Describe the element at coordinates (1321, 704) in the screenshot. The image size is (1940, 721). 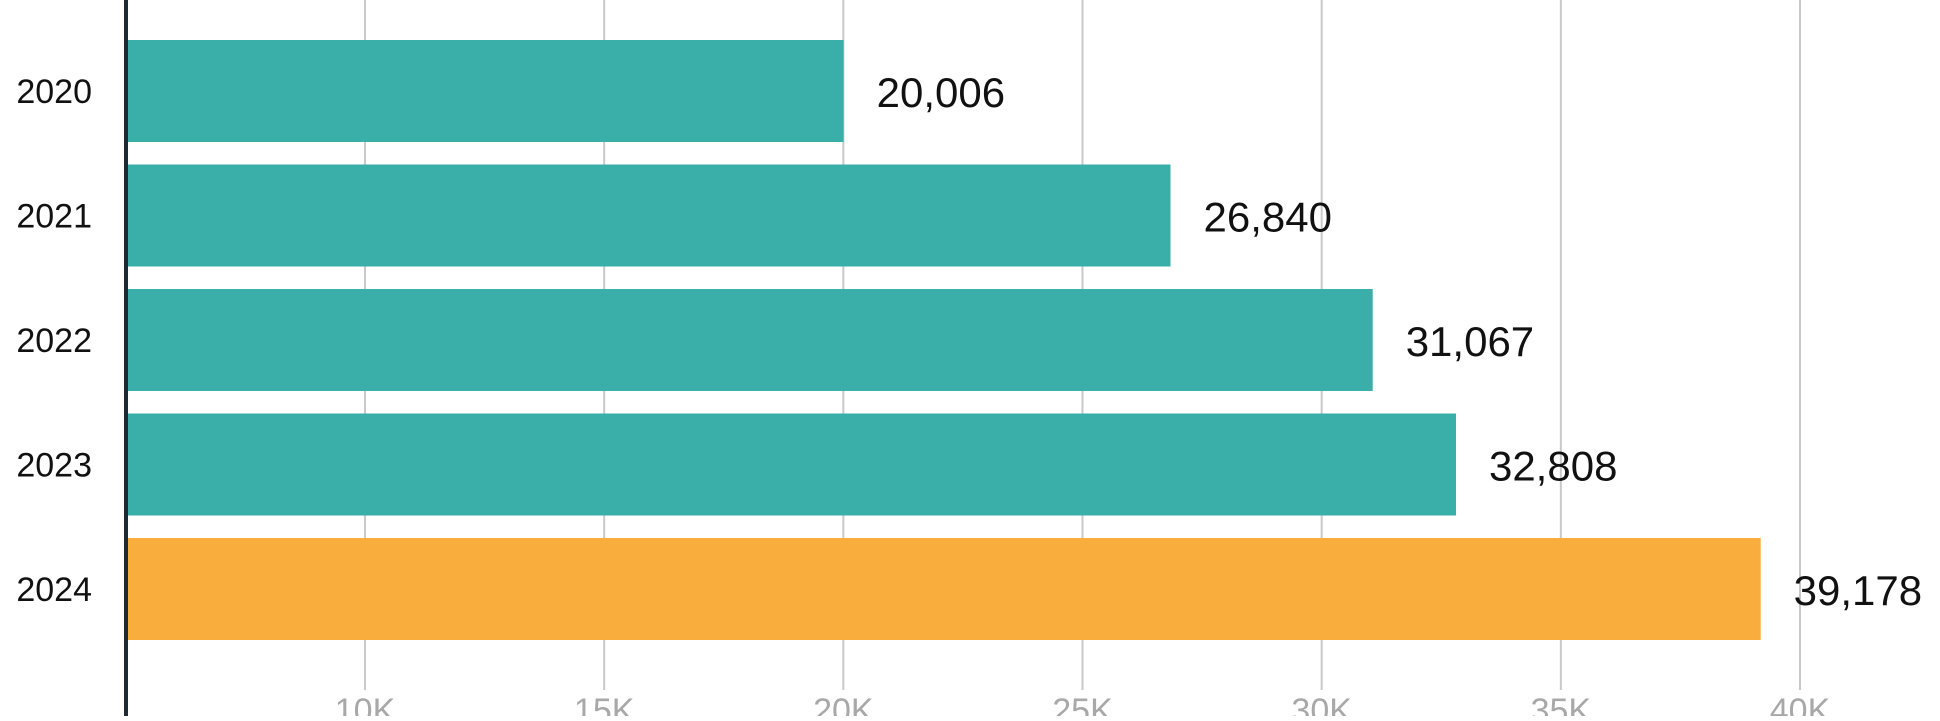
I see `x-tick-label: 30K` at that location.